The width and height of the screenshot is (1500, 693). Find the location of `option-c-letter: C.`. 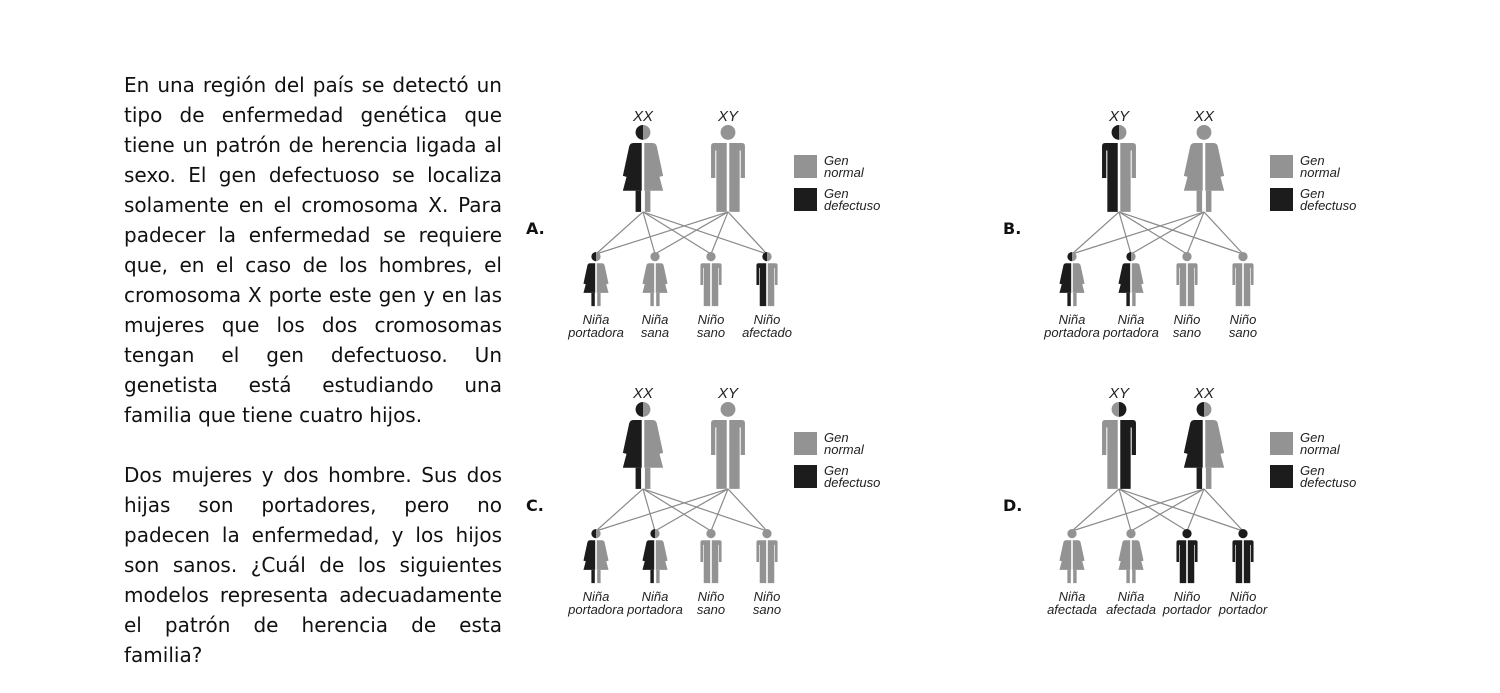

option-c-letter: C. is located at coordinates (535, 505).